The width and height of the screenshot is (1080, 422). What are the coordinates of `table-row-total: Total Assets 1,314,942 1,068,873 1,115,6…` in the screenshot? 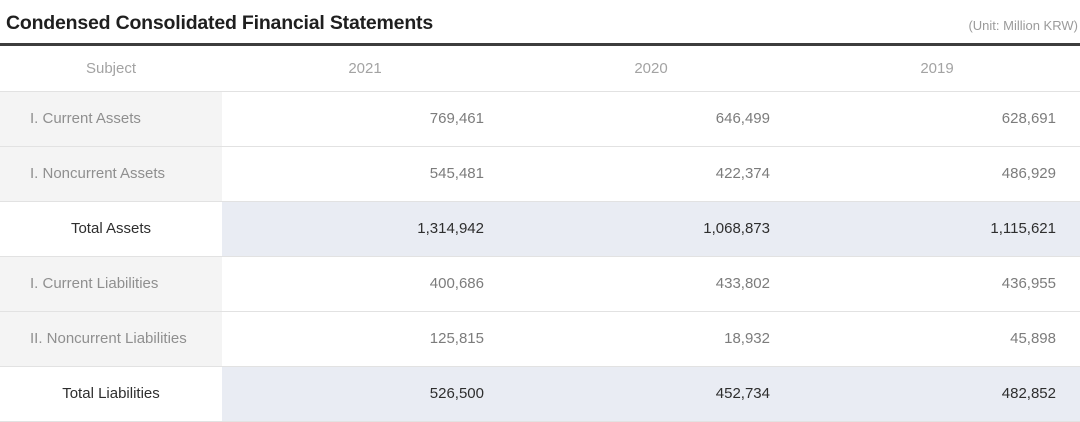 It's located at (540, 229).